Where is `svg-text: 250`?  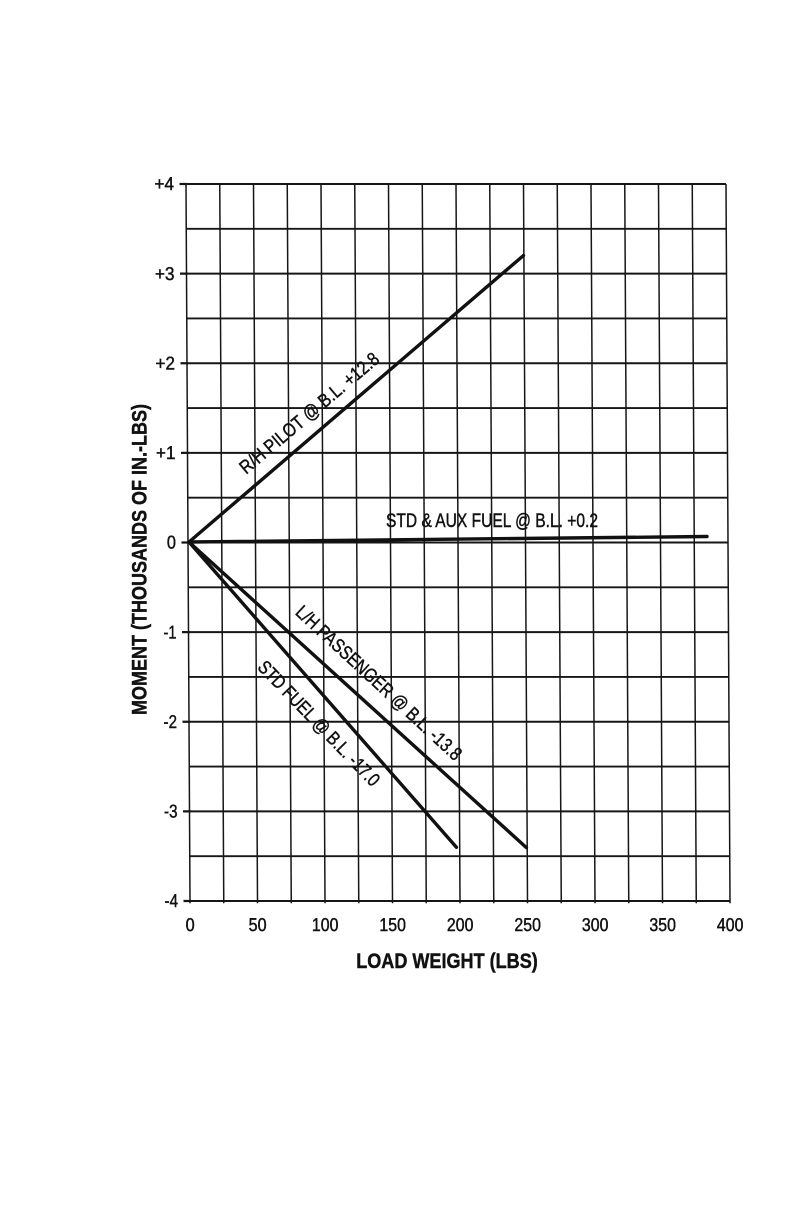
svg-text: 250 is located at coordinates (527, 924).